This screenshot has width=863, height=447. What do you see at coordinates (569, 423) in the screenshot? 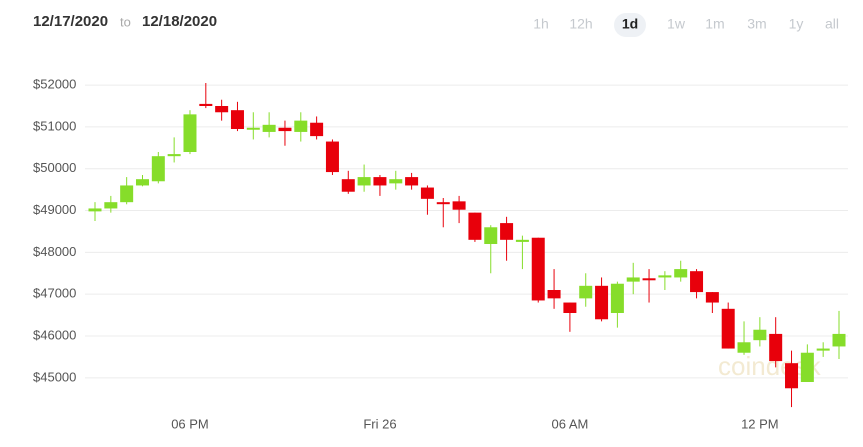
I see `x-tick-label: 06 AM` at bounding box center [569, 423].